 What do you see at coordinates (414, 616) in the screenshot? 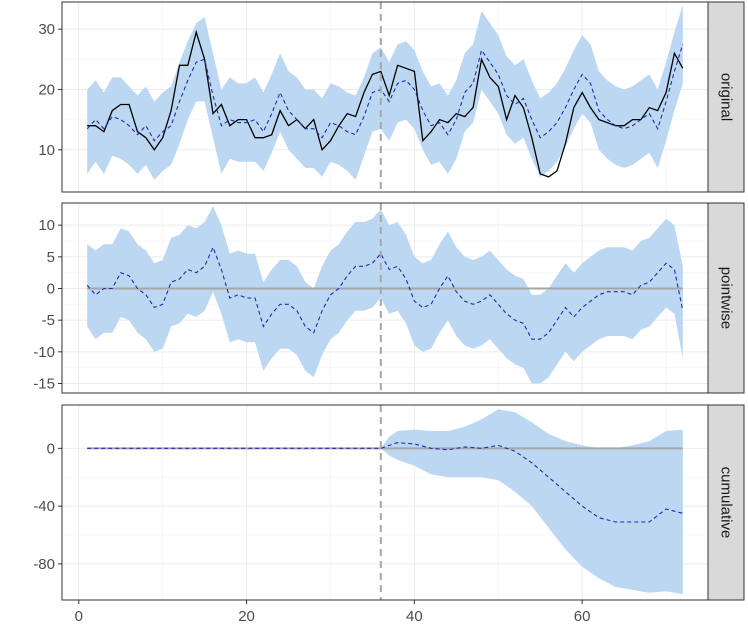
I see `x-tick-label: 40` at bounding box center [414, 616].